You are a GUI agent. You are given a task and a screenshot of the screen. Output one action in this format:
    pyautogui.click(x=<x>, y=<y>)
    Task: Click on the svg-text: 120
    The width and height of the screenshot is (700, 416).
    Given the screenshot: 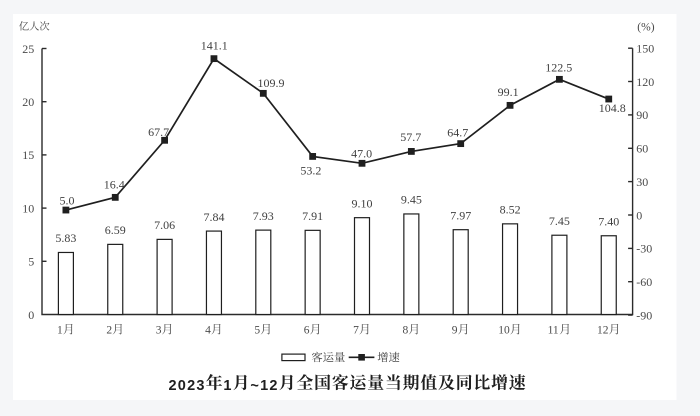 What is the action you would take?
    pyautogui.click(x=645, y=82)
    